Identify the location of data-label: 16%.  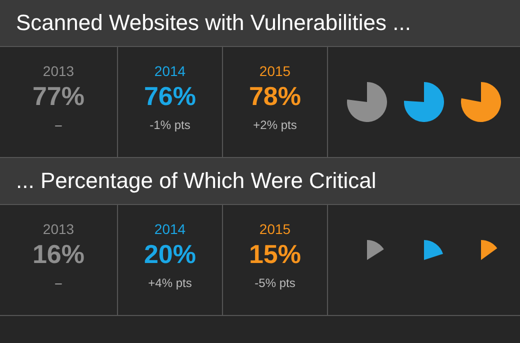
(58, 254).